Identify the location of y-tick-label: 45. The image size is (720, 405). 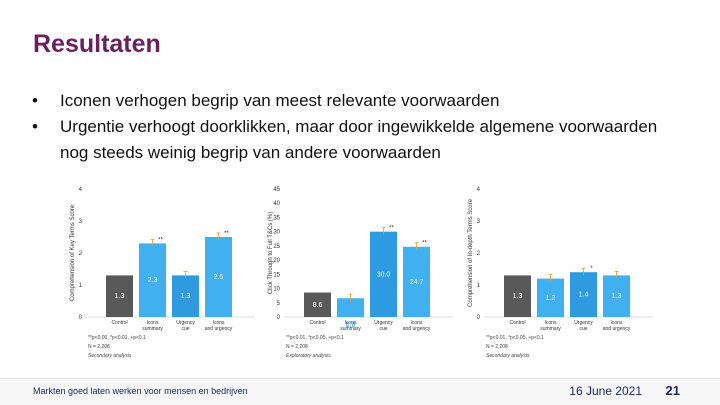
(276, 190).